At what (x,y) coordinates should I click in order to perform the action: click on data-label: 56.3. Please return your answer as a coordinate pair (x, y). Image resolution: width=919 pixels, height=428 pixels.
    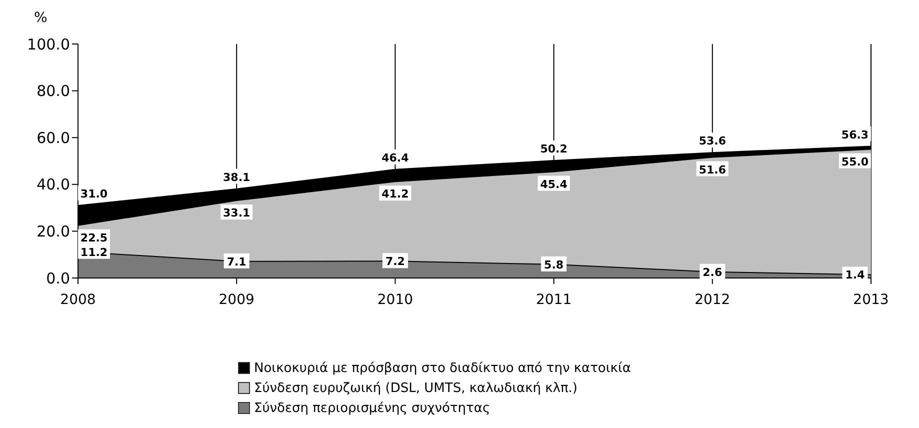
    Looking at the image, I should click on (855, 135).